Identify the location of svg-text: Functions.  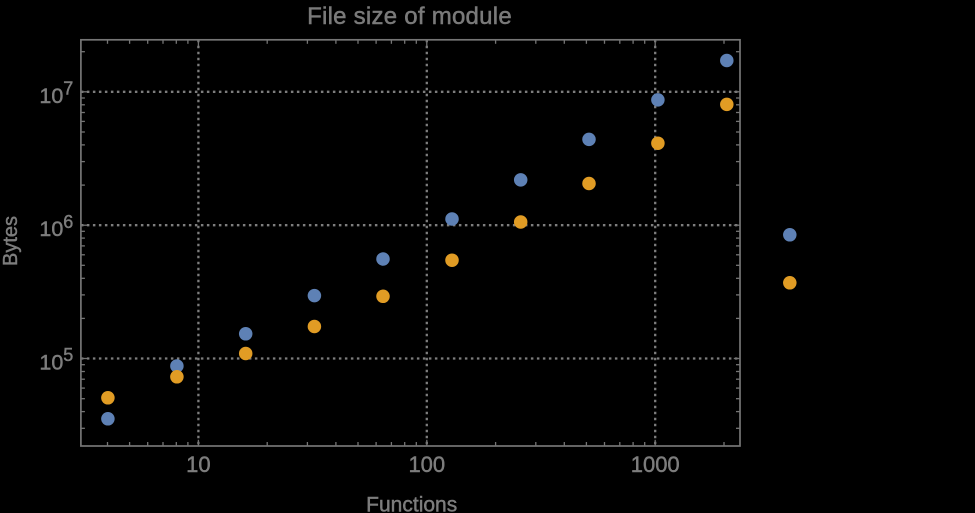
(411, 503).